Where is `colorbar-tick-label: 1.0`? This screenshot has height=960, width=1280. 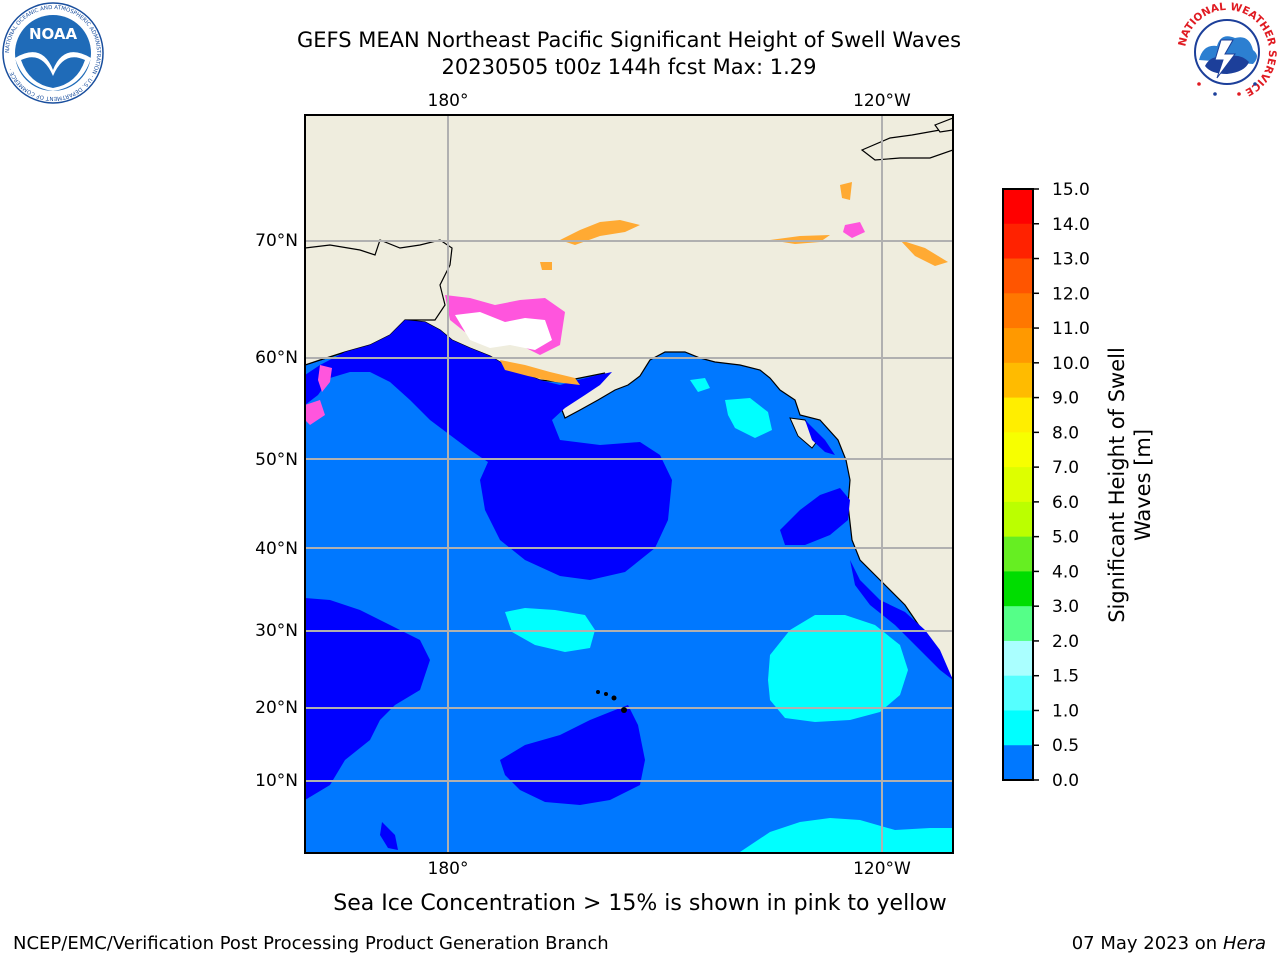
colorbar-tick-label: 1.0 is located at coordinates (1065, 711).